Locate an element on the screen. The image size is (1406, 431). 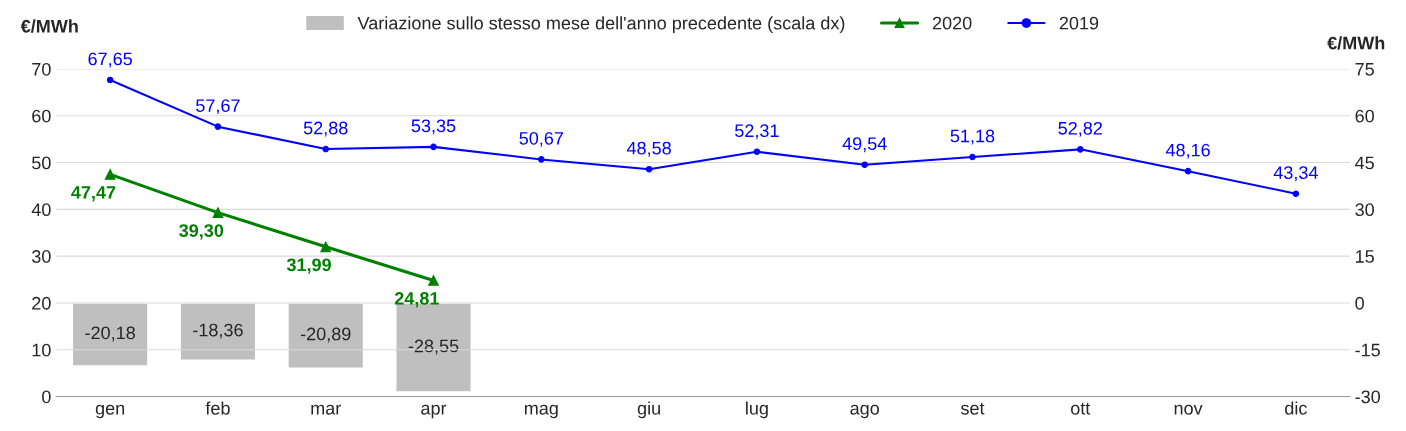
x-tick-label: mag is located at coordinates (541, 411).